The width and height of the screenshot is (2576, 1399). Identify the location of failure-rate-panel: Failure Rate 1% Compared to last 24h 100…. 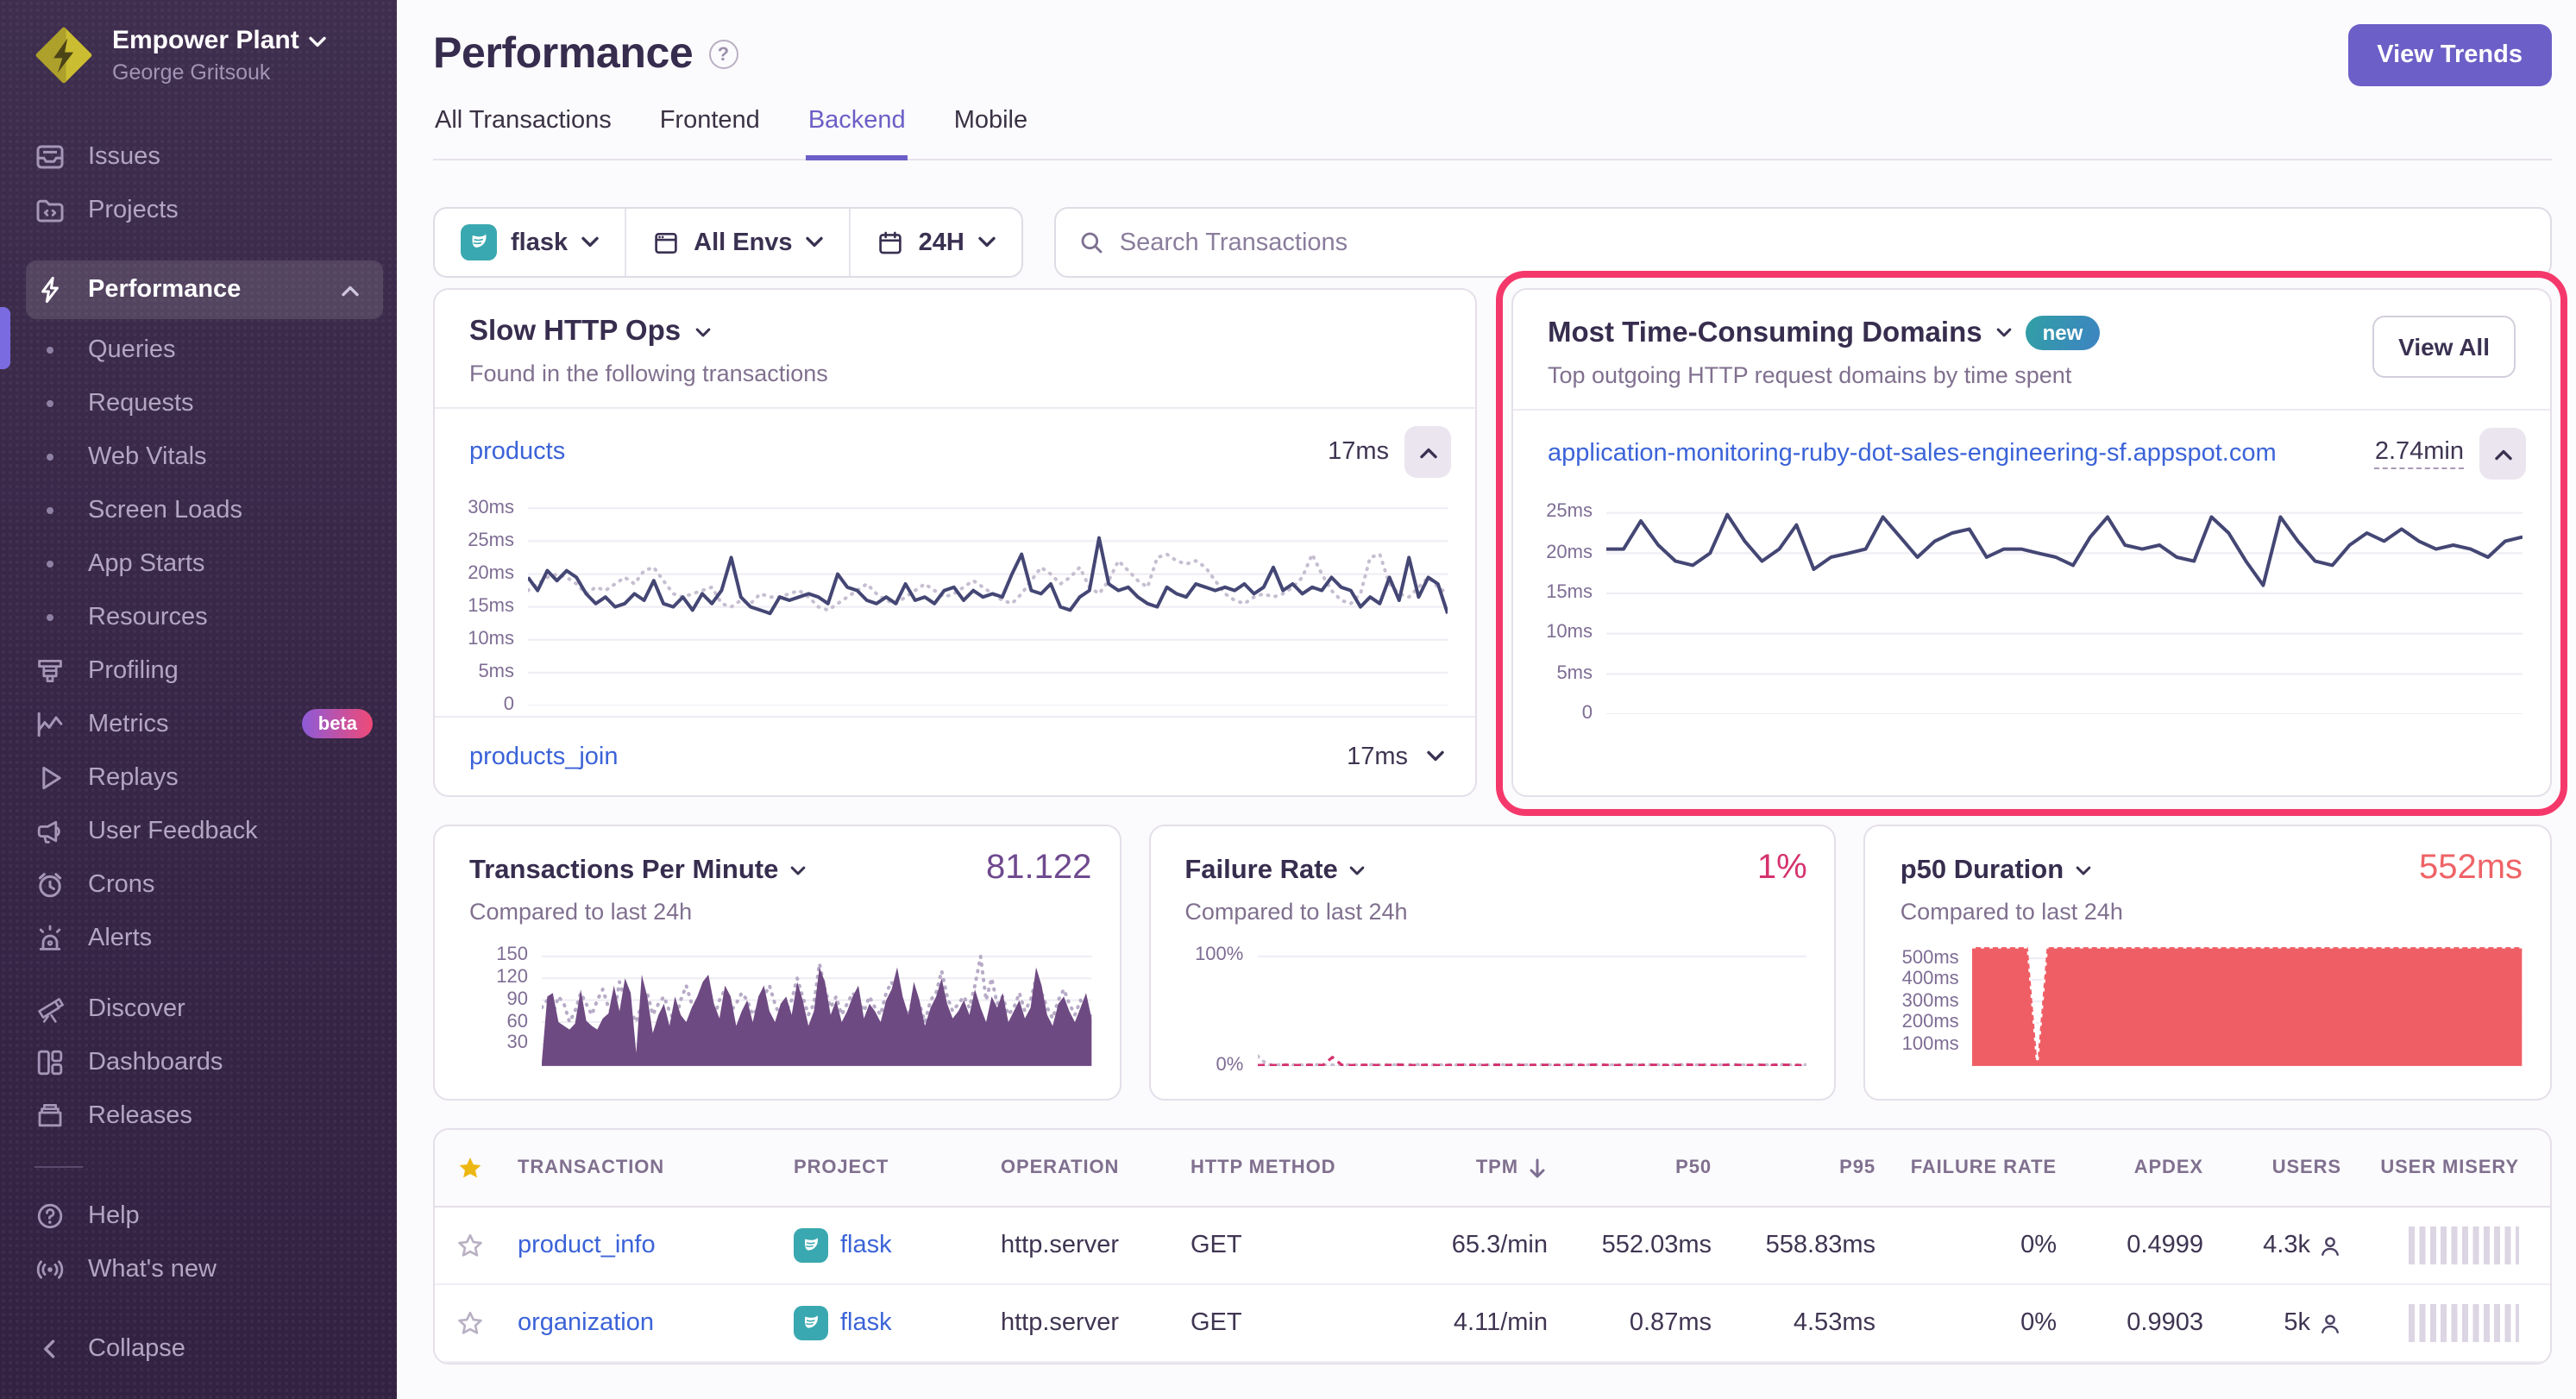
(1492, 963).